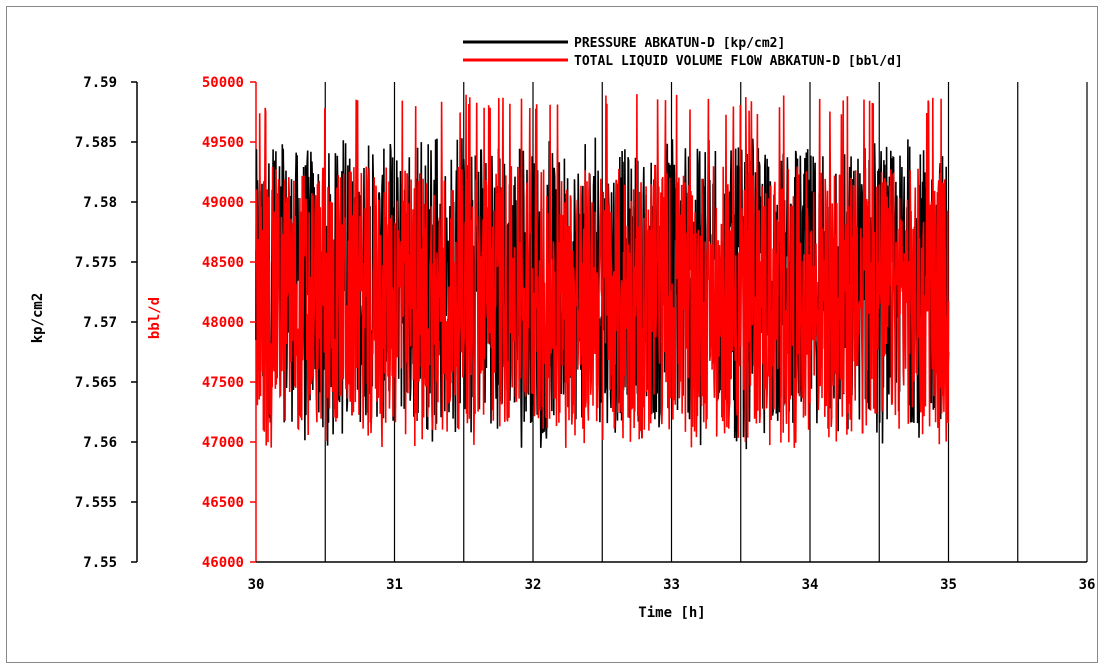  I want to click on y-tick-label-flow: 47500, so click(223, 383).